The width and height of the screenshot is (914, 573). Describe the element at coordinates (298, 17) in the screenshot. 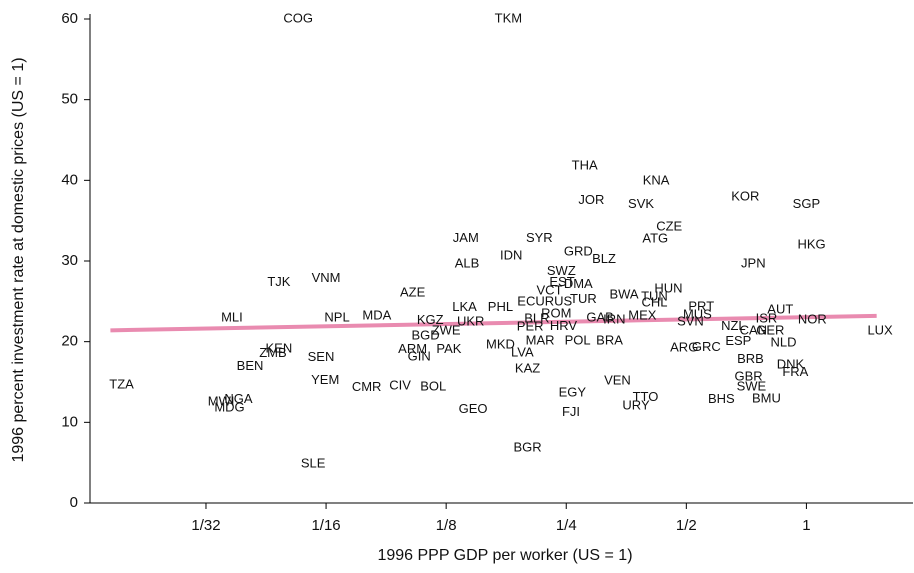

I see `point-label: COG` at that location.